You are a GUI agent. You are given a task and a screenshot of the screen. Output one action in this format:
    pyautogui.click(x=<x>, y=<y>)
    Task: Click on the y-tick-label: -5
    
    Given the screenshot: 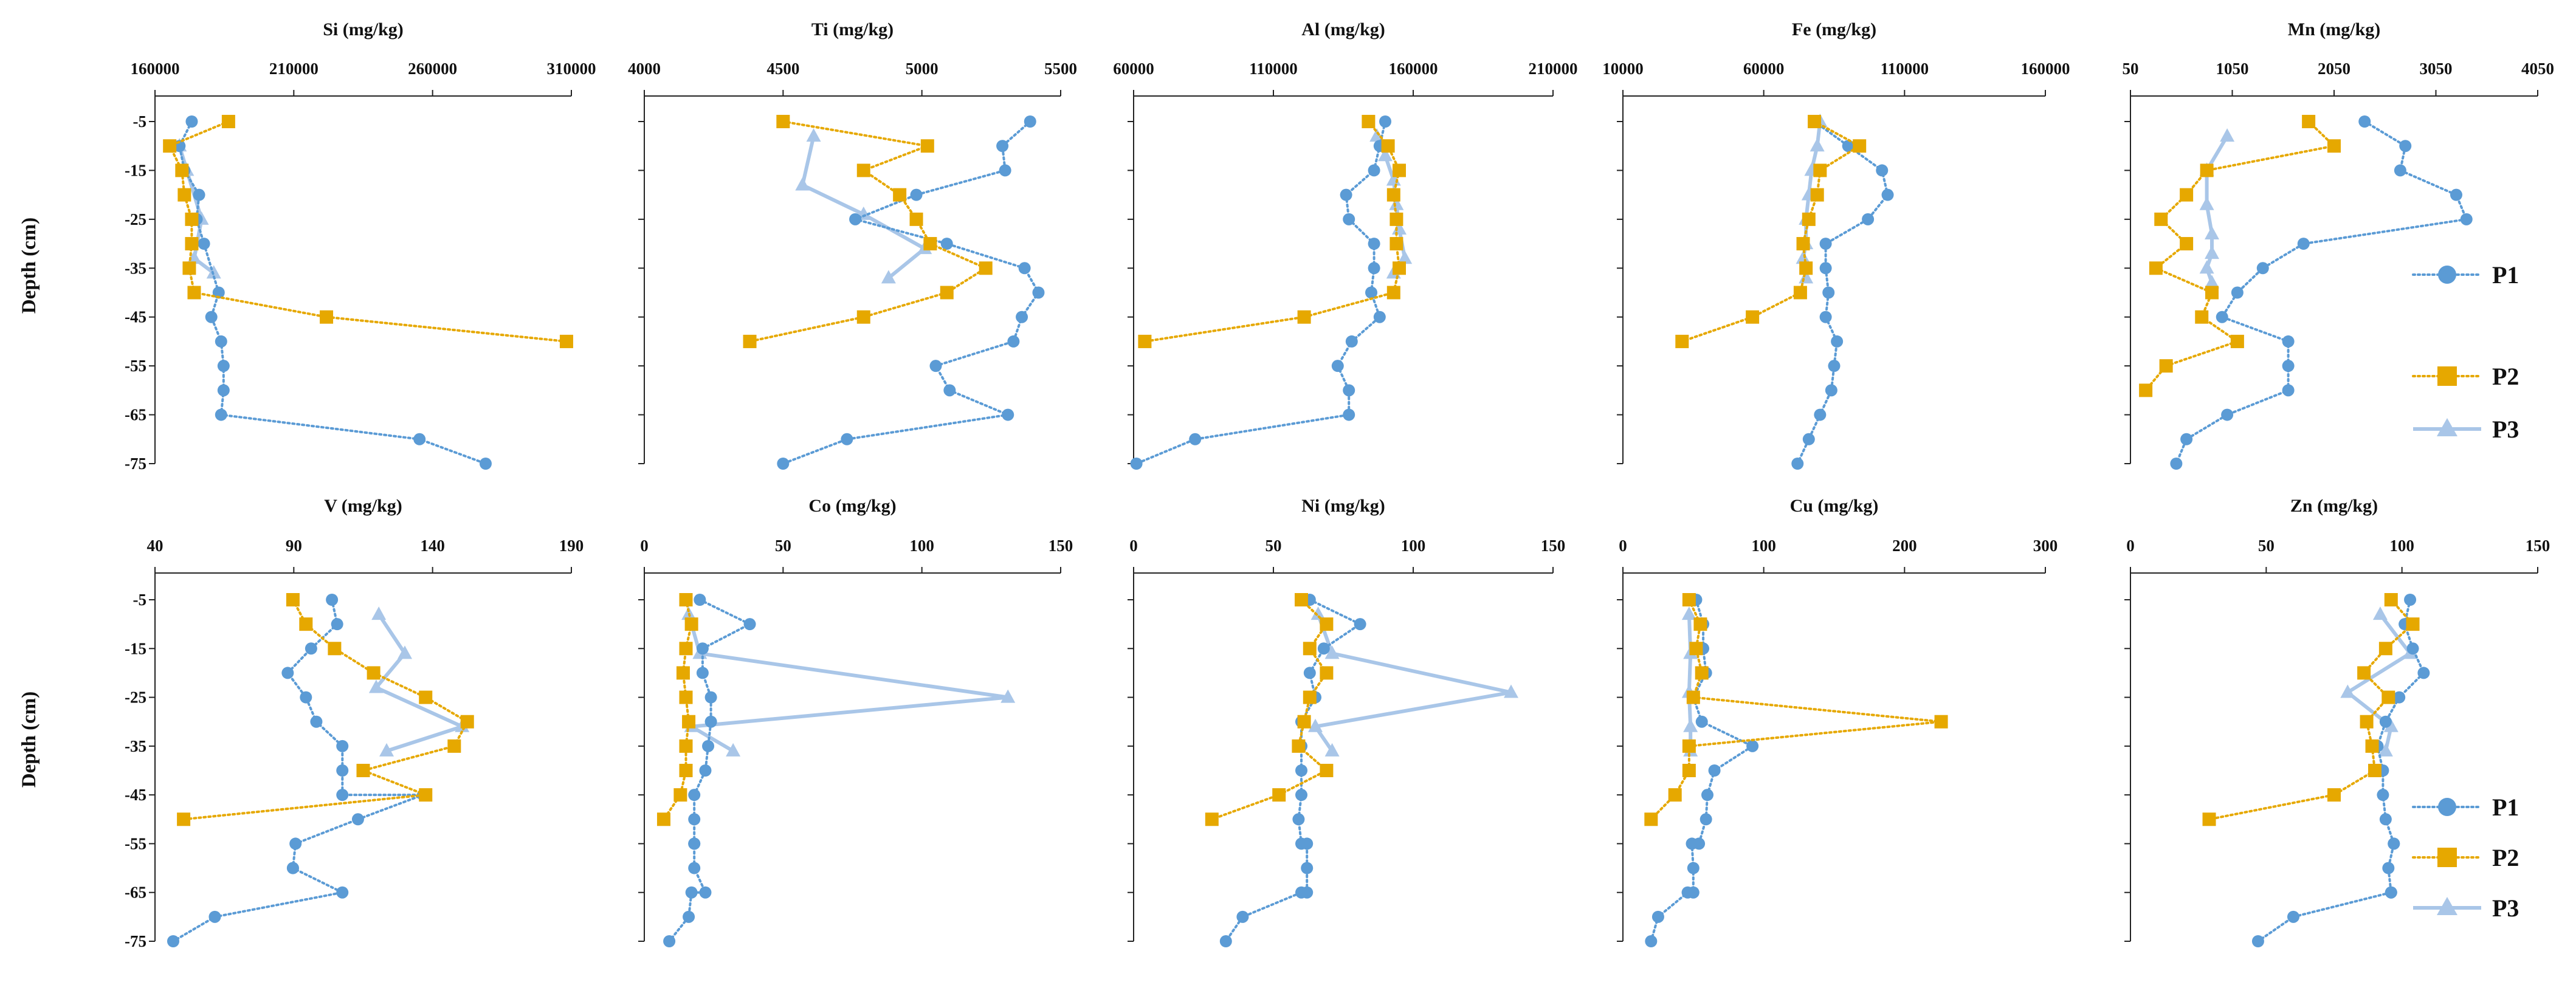 What is the action you would take?
    pyautogui.click(x=140, y=121)
    